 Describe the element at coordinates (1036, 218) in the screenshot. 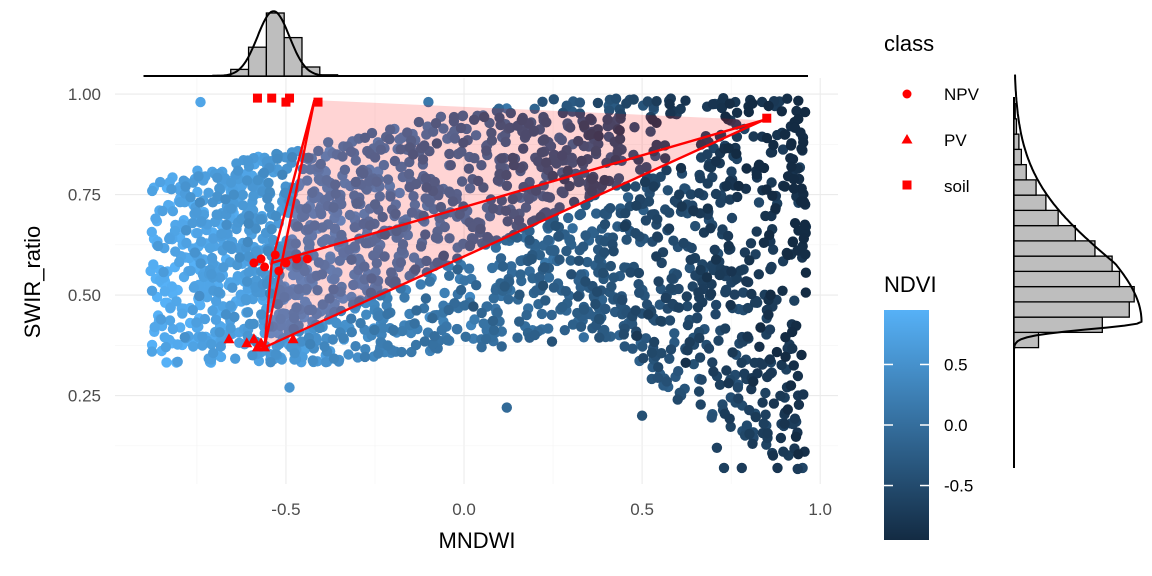

I see `marginal-right-bar` at that location.